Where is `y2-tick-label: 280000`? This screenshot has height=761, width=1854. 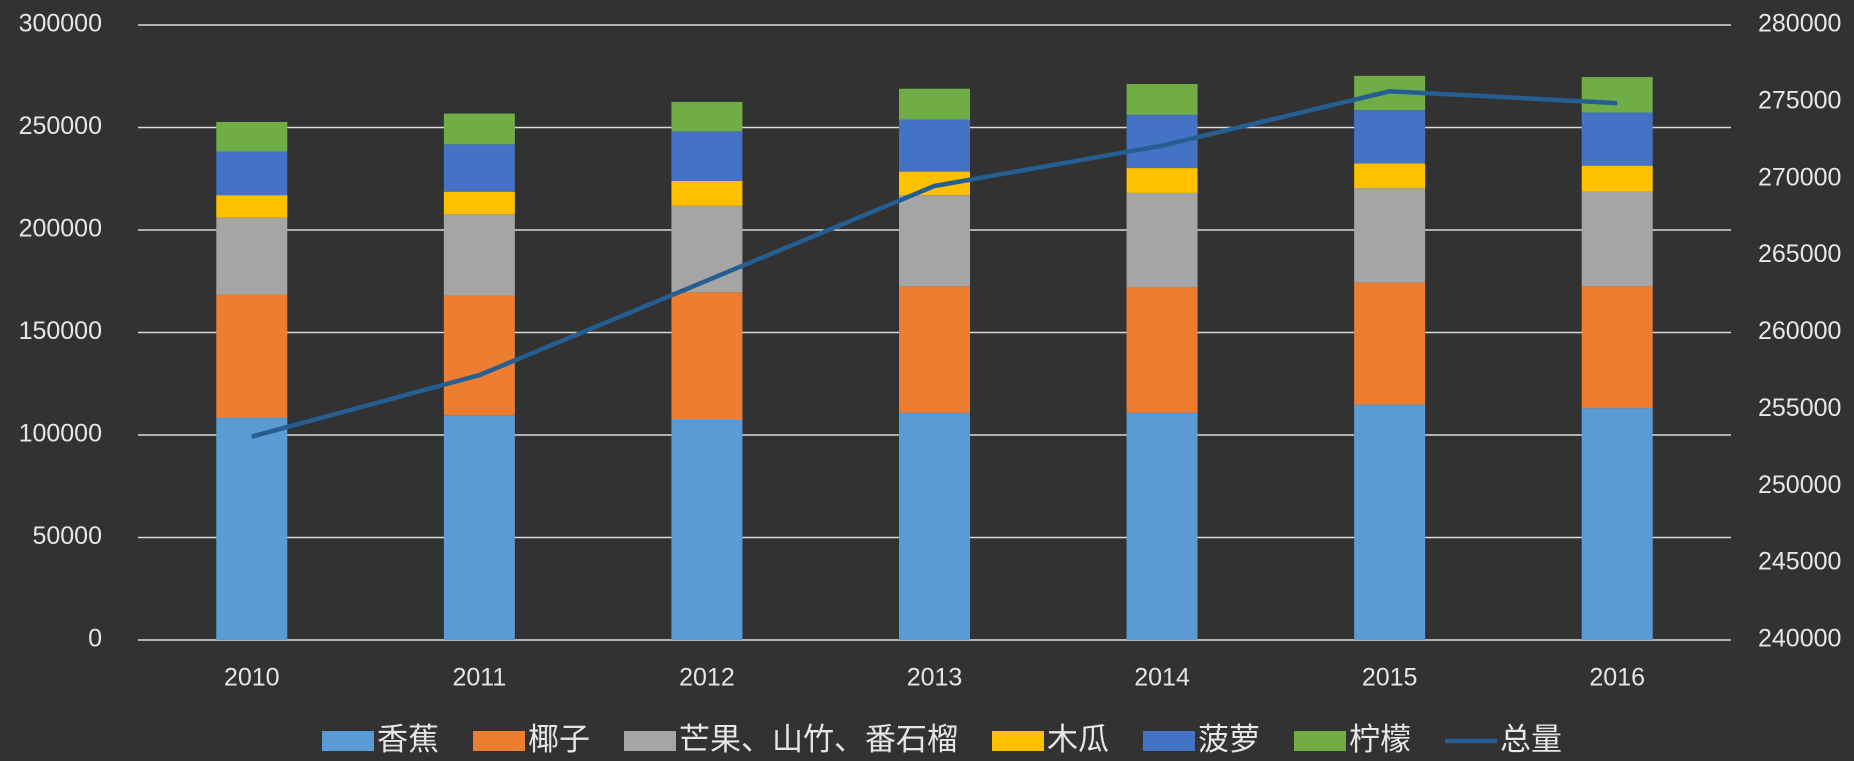 y2-tick-label: 280000 is located at coordinates (1799, 24).